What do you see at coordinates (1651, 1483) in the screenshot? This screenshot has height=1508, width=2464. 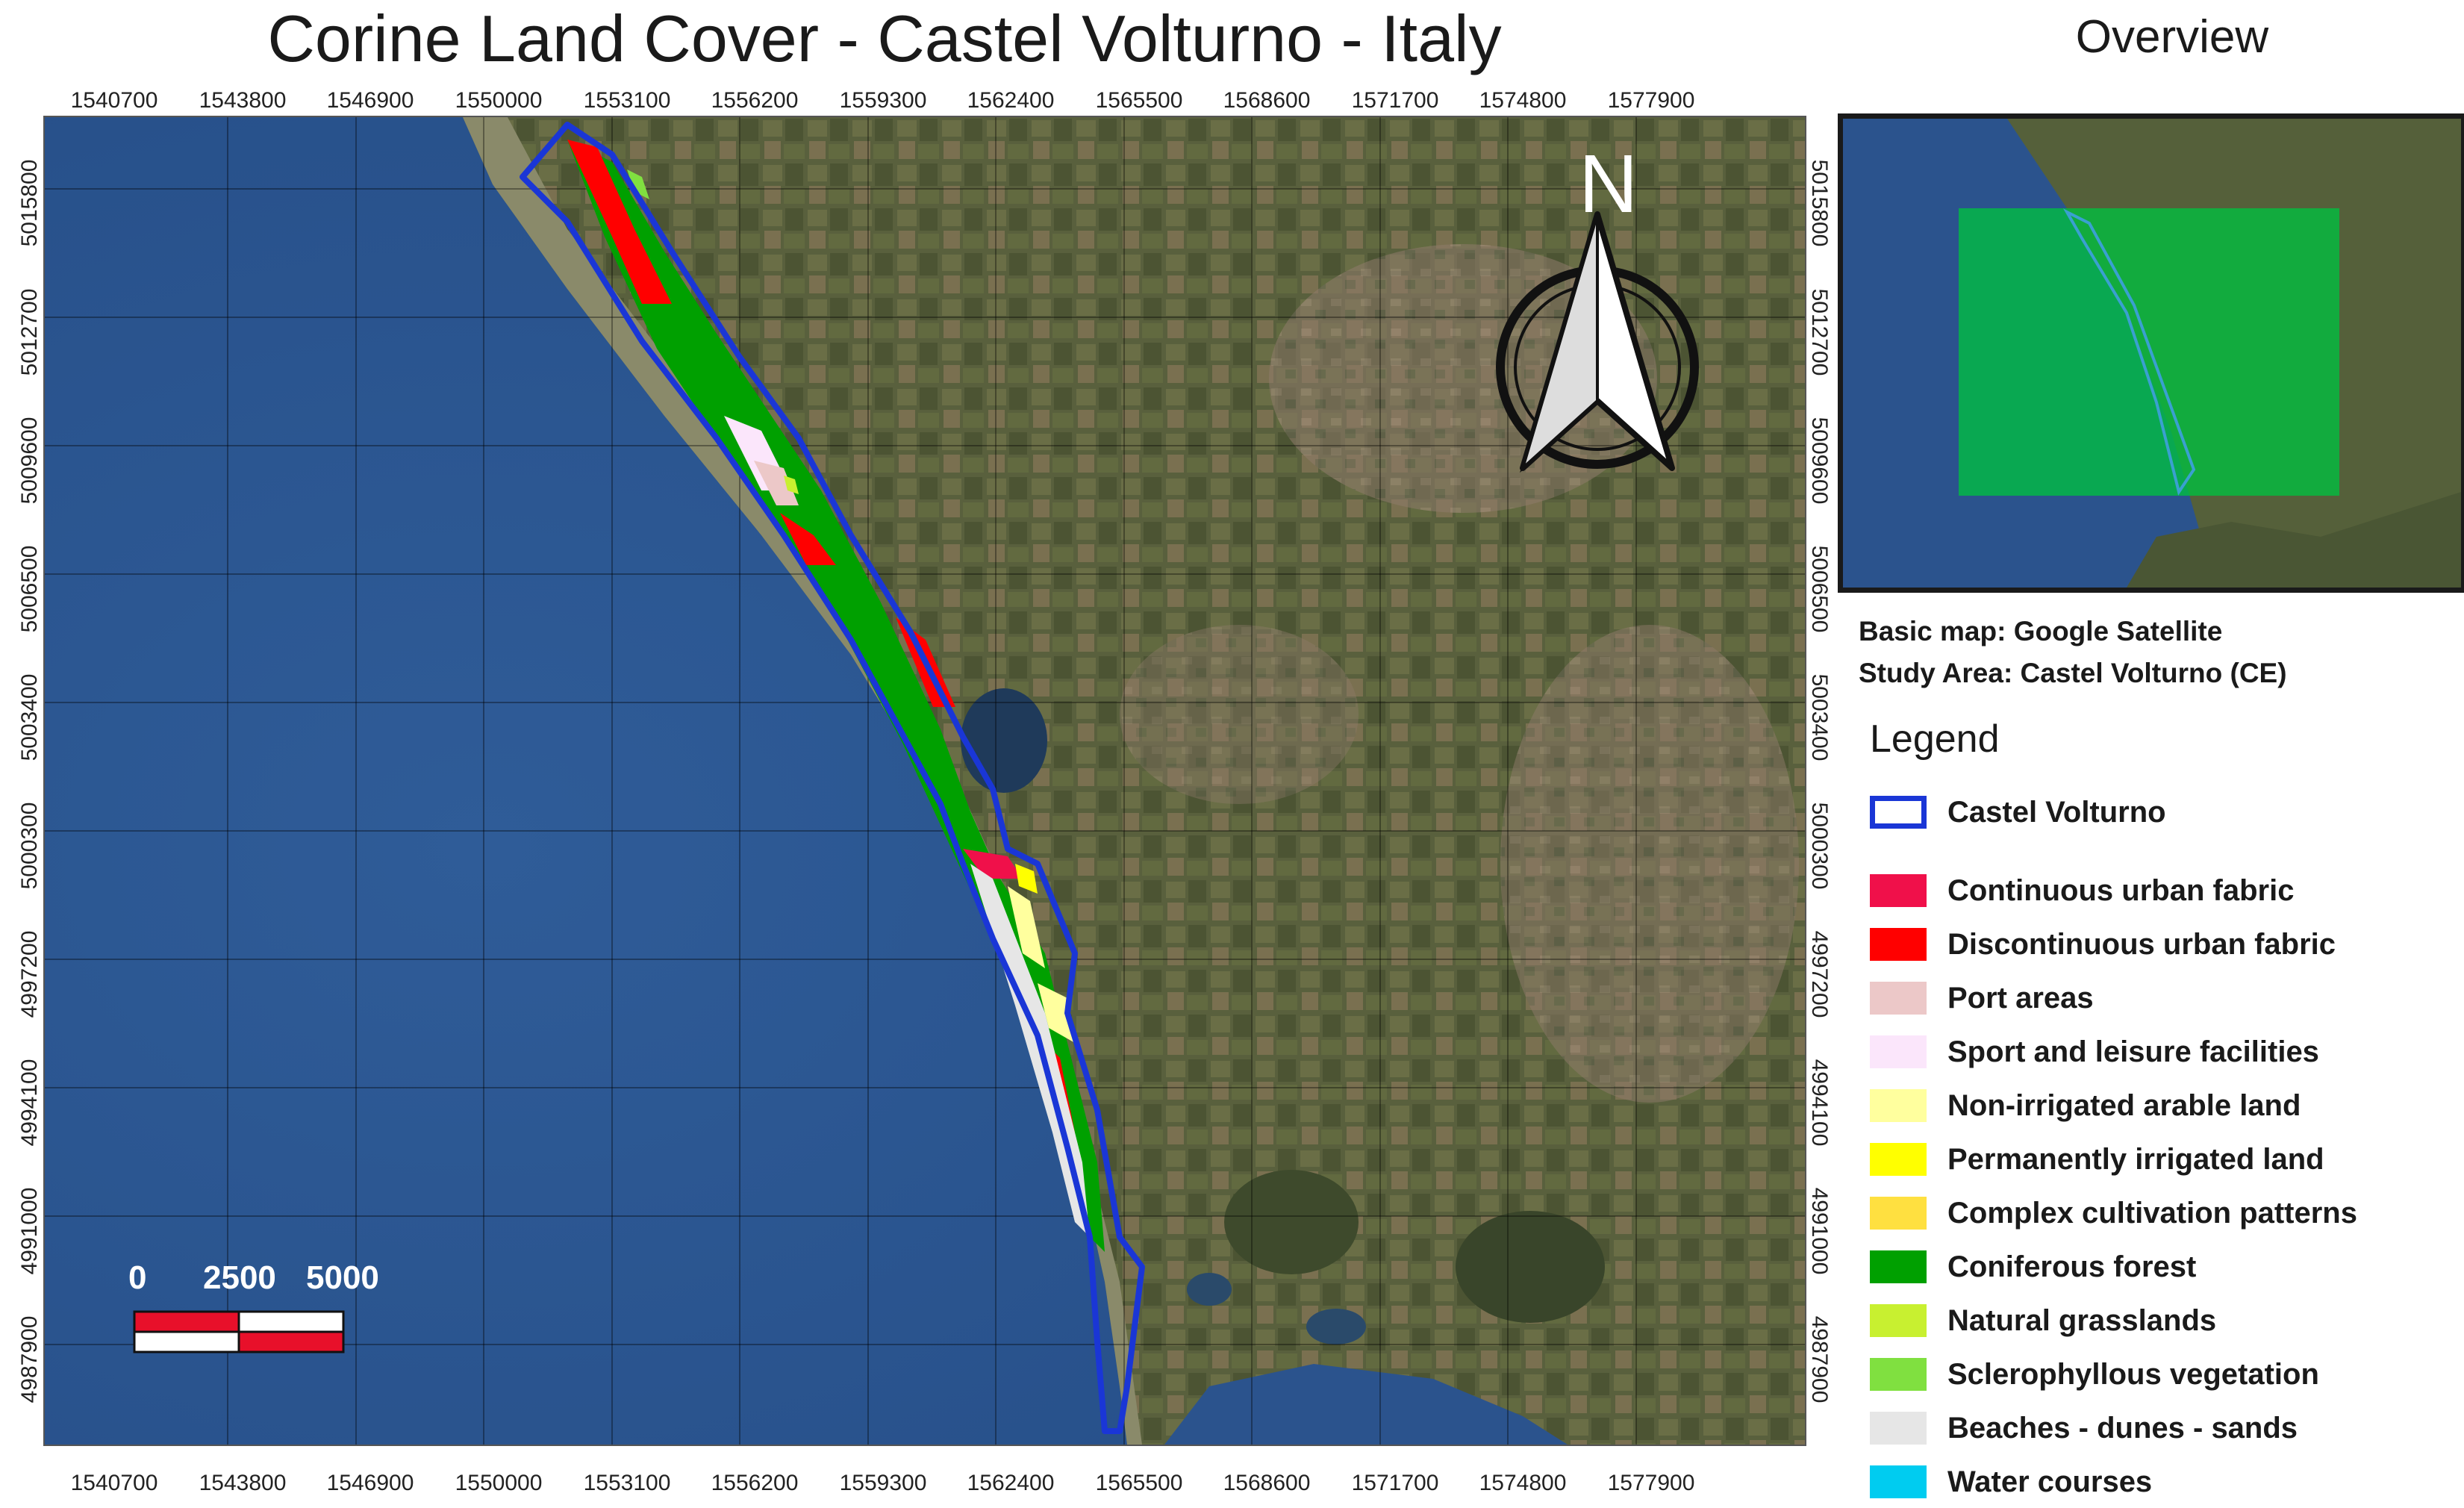 I see `x-tick-label-bottom: 1577900` at bounding box center [1651, 1483].